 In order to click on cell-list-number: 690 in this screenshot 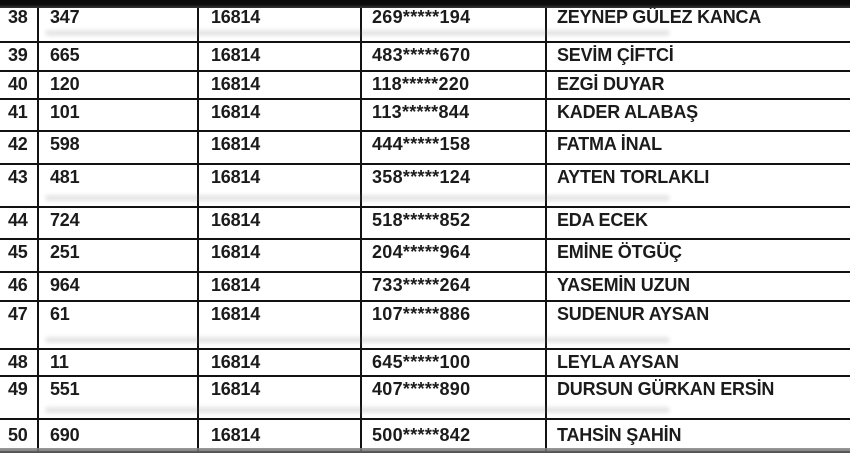, I will do `click(119, 435)`.